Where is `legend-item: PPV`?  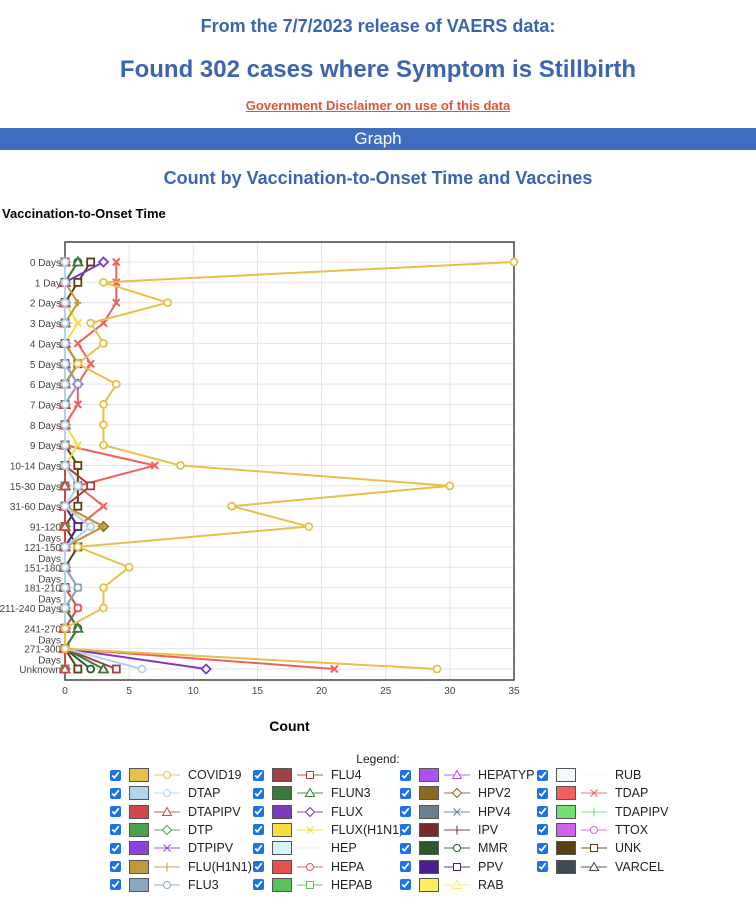 legend-item: PPV is located at coordinates (451, 867).